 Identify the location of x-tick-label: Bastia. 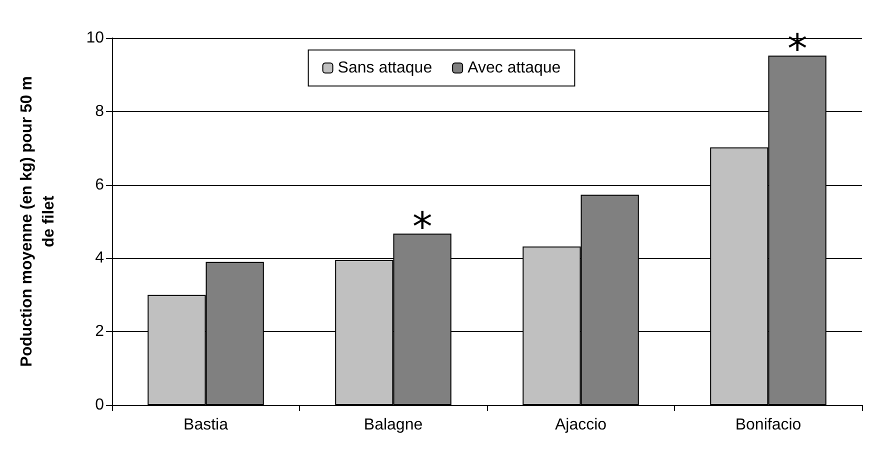
(206, 425).